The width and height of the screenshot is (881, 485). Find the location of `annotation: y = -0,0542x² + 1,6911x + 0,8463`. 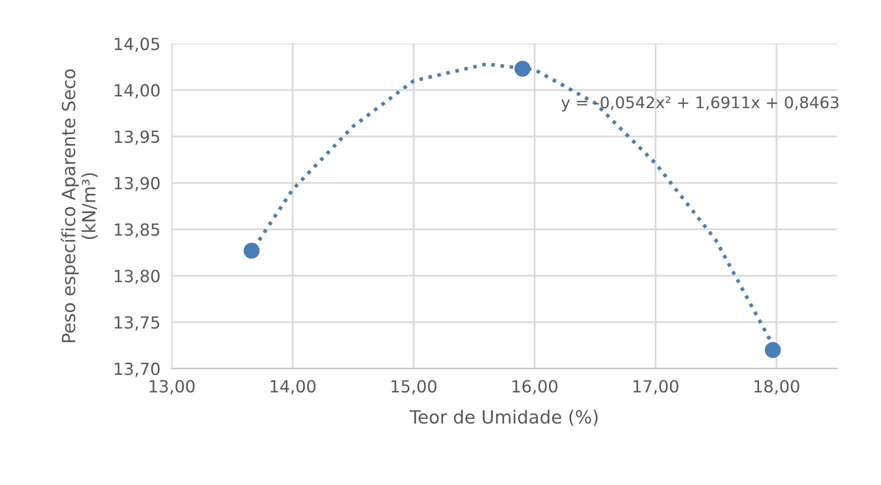

annotation: y = -0,0542x² + 1,6911x + 0,8463 is located at coordinates (699, 104).